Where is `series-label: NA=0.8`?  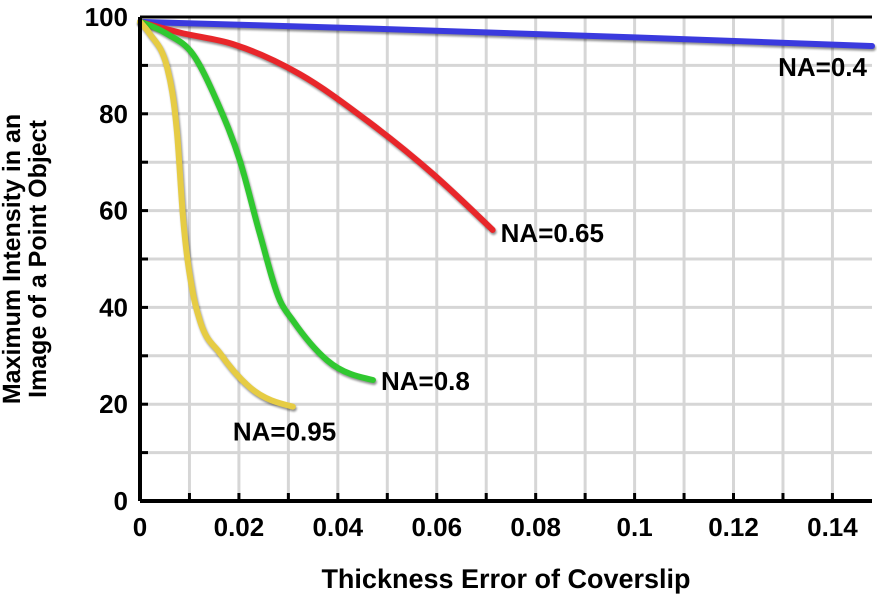 series-label: NA=0.8 is located at coordinates (425, 381).